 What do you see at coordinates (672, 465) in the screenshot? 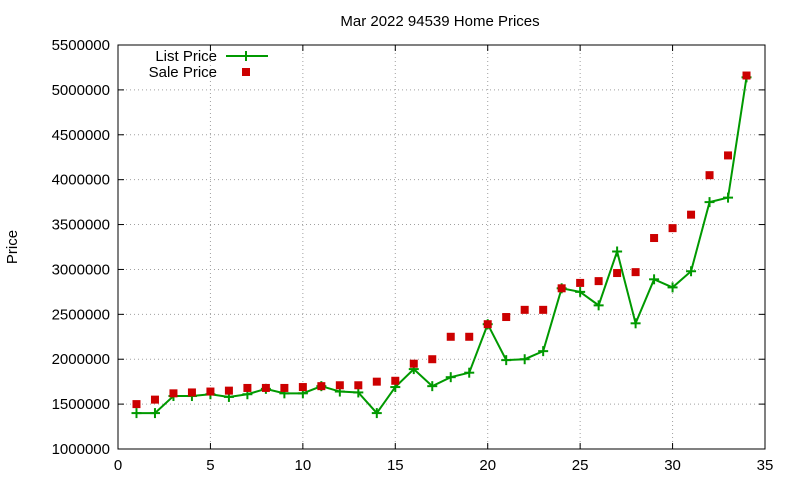
I see `x-tick-label: 30` at bounding box center [672, 465].